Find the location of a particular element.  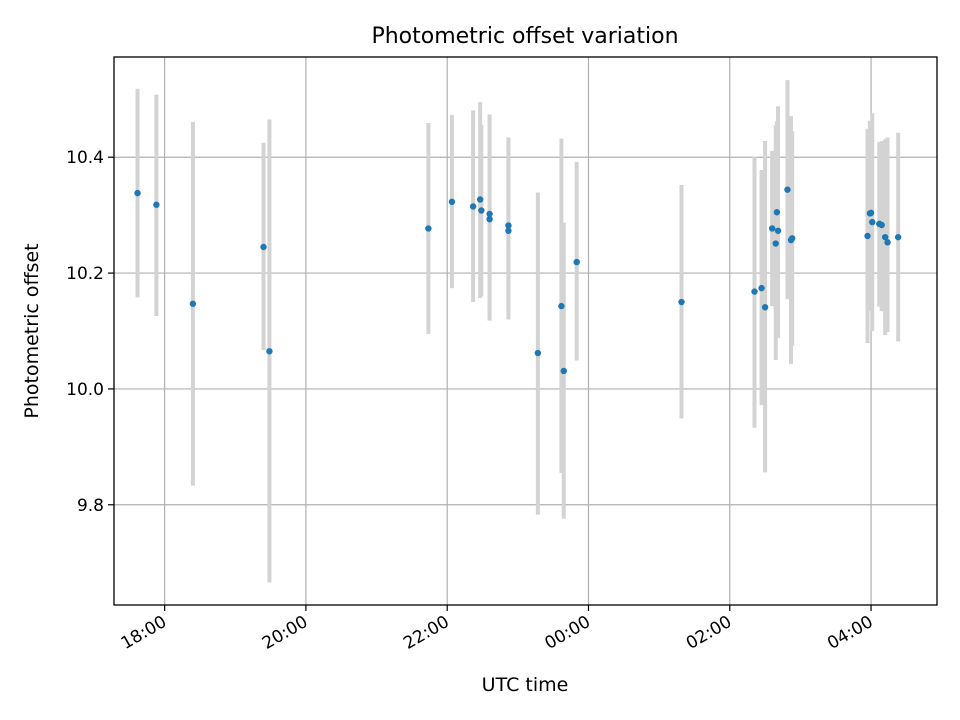

y-tick-label: 10.4 is located at coordinates (85, 158).